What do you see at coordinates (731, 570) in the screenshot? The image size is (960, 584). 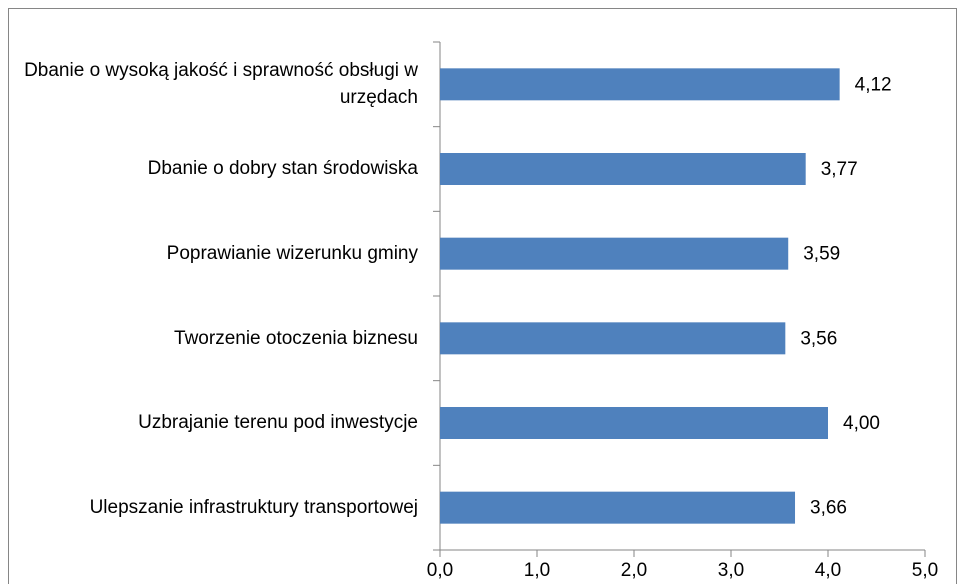 I see `x-tick-label: 3,0` at bounding box center [731, 570].